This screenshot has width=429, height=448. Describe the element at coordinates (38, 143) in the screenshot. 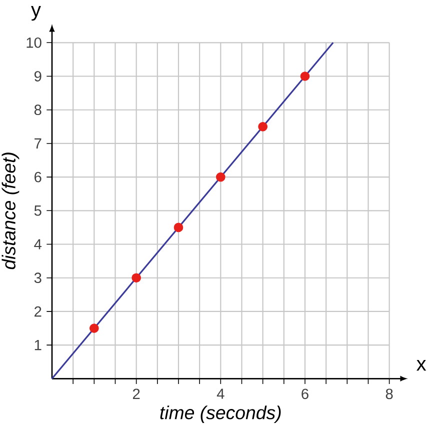

I see `y-tick-label: 7` at that location.